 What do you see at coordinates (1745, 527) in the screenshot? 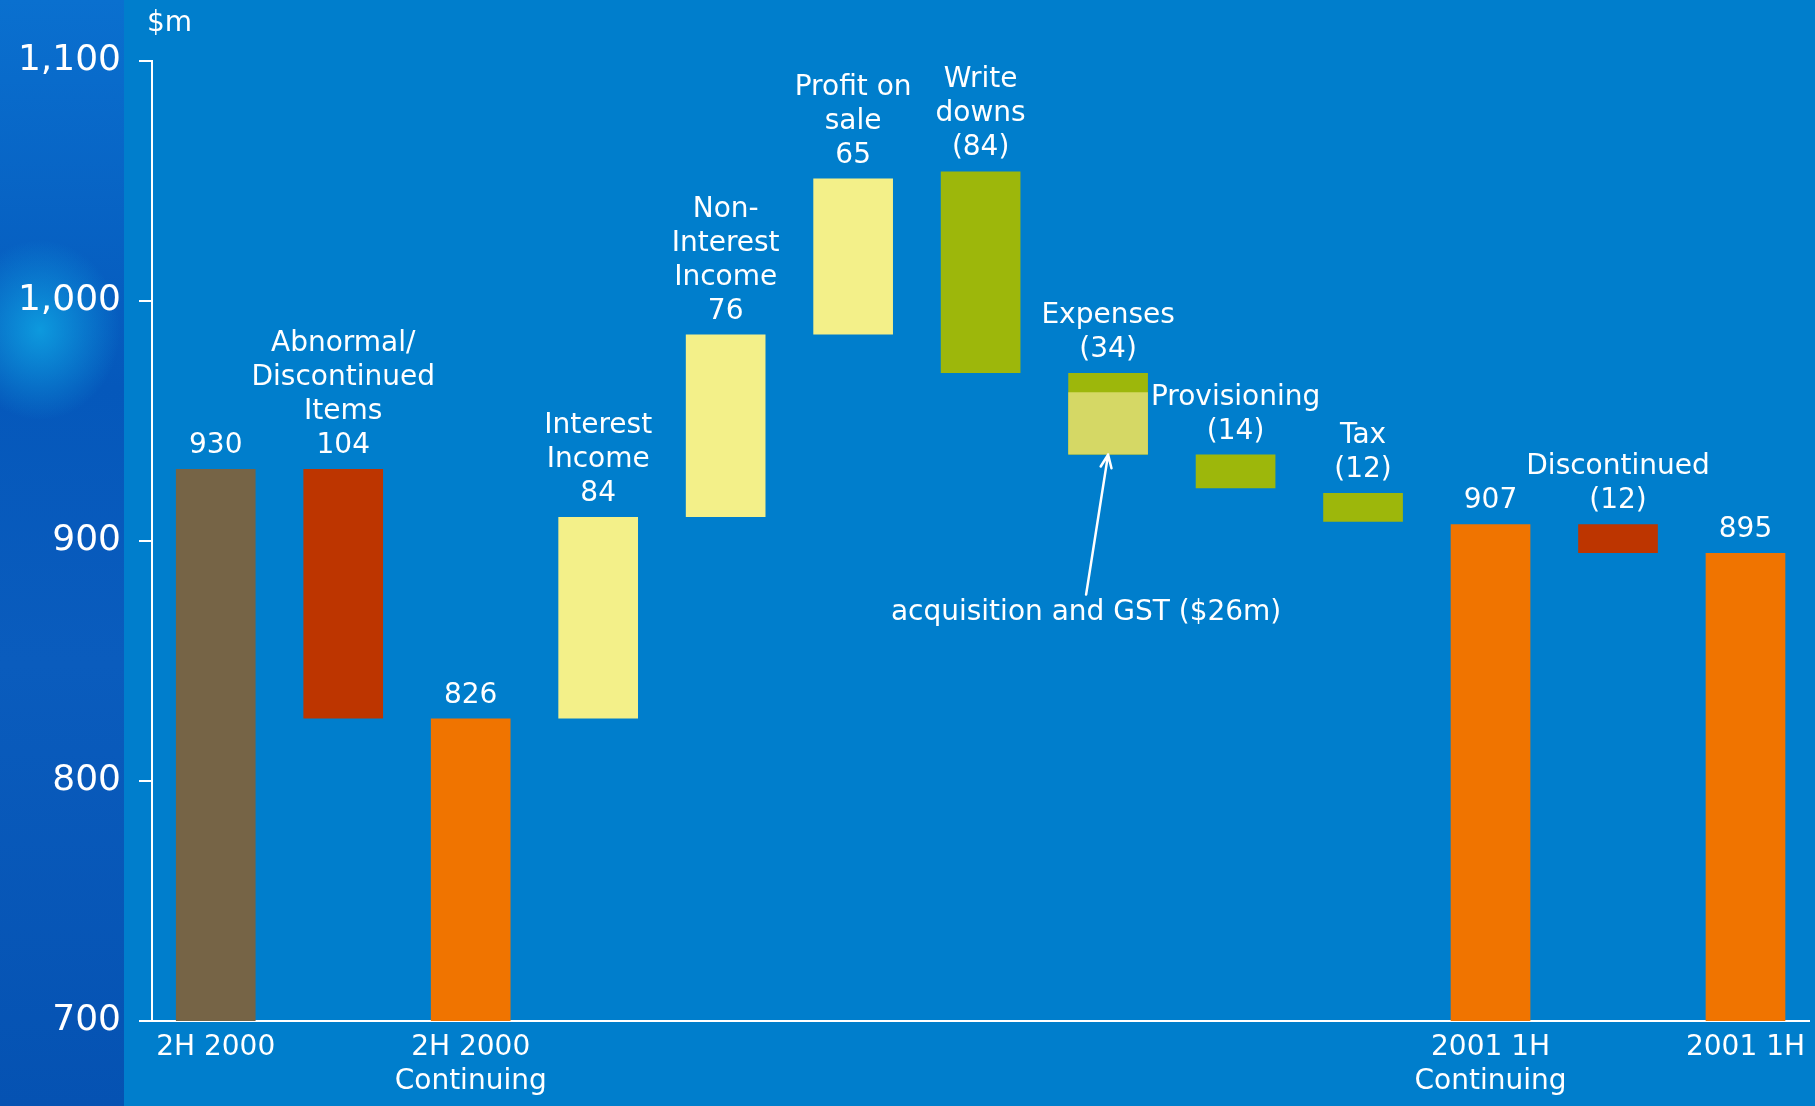
I see `data-label: 895` at bounding box center [1745, 527].